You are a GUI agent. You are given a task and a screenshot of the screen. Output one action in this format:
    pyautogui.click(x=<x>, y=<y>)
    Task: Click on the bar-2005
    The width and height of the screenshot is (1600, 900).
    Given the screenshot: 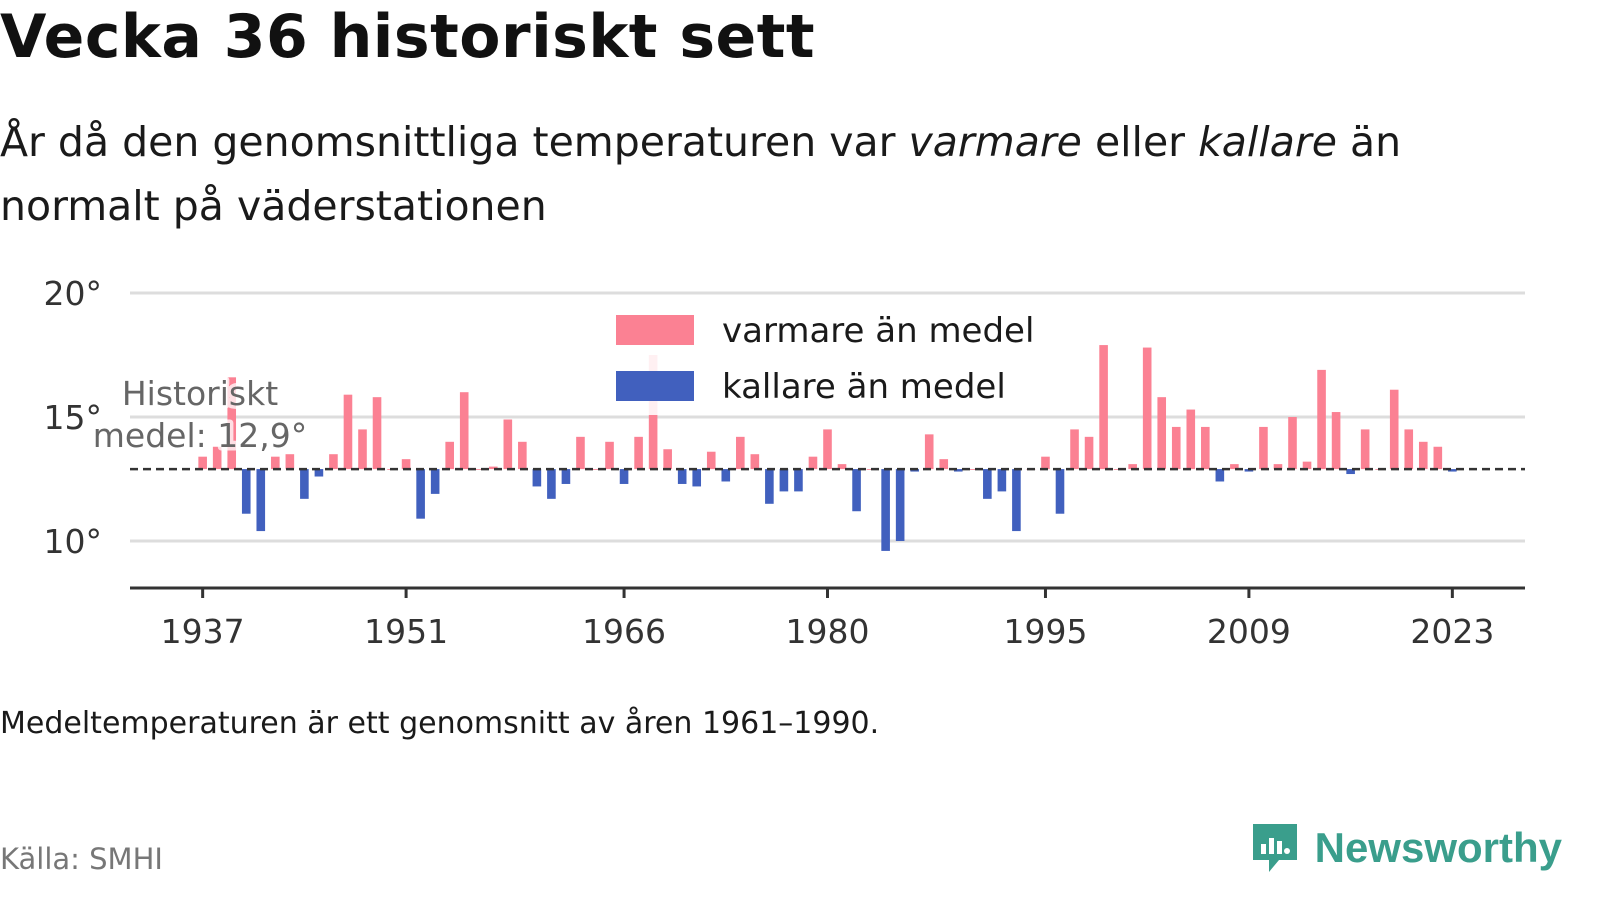 What is the action you would take?
    pyautogui.click(x=1191, y=439)
    